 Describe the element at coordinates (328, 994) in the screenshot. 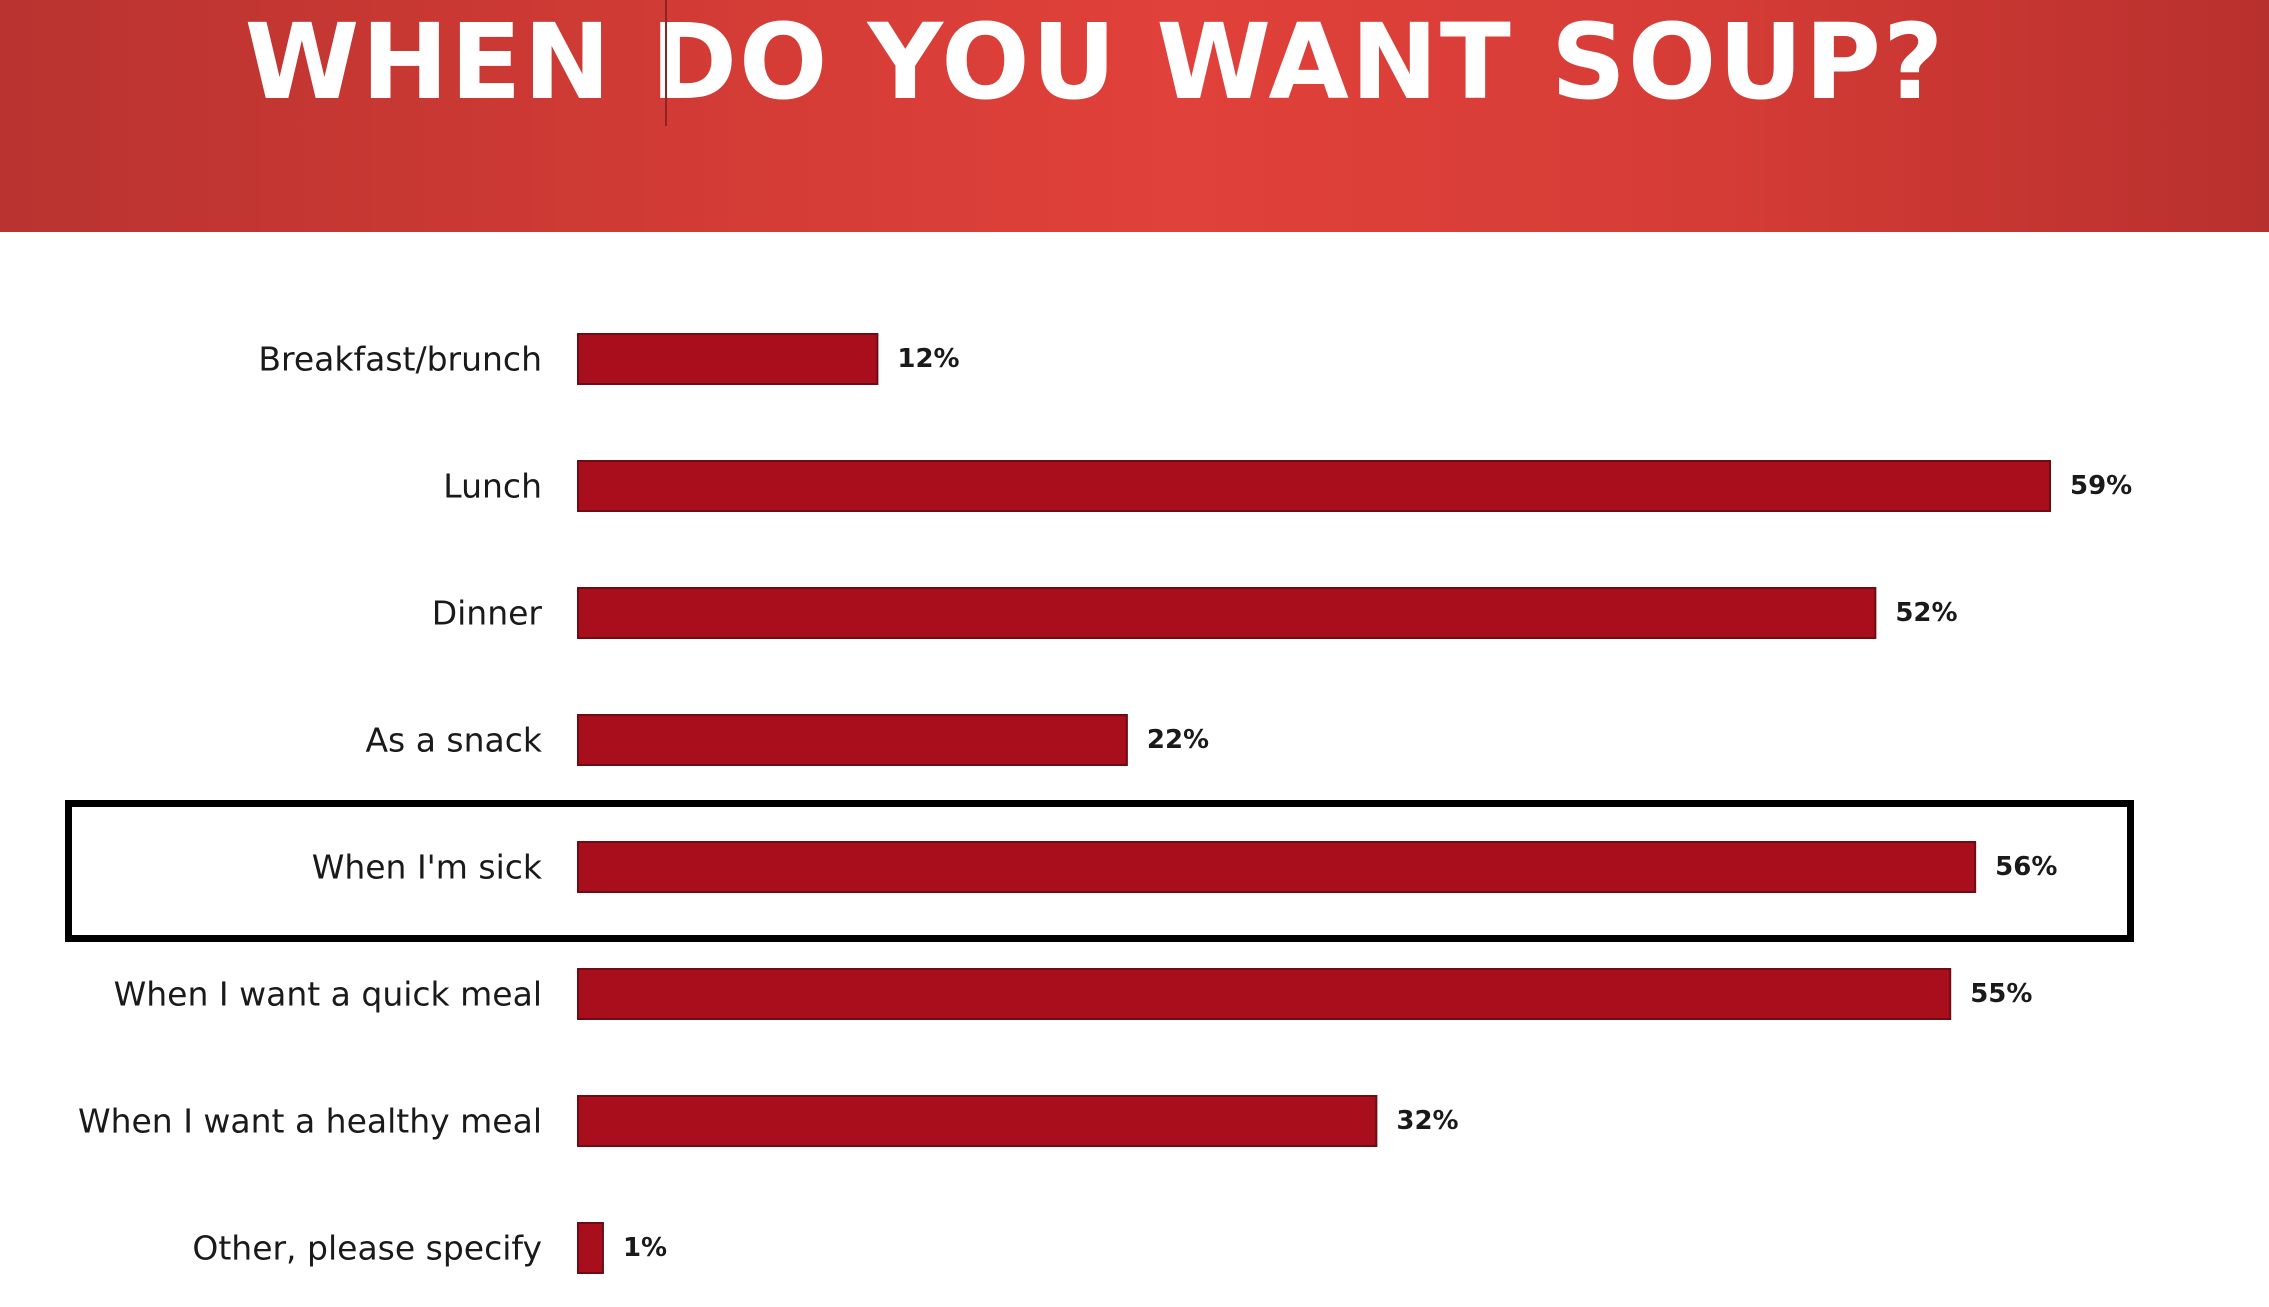

I see `category-label: When I want a quick meal` at that location.